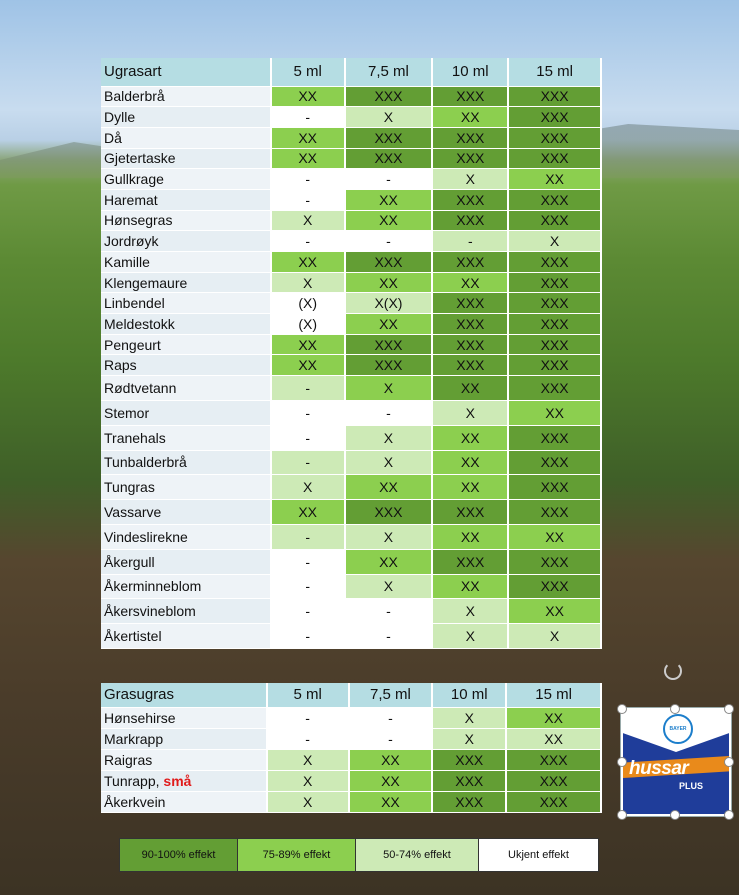  Describe the element at coordinates (673, 671) in the screenshot. I see `rotate-handle-icon` at that location.